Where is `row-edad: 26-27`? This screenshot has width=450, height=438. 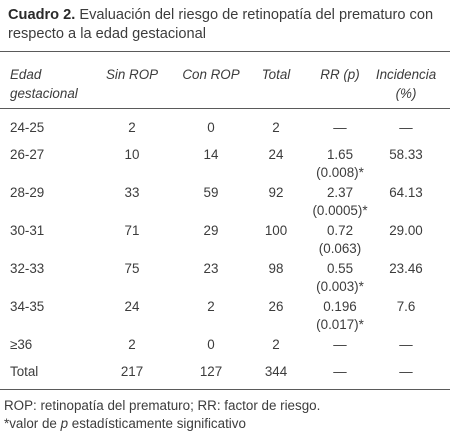
row-edad: 26-27 is located at coordinates (27, 154).